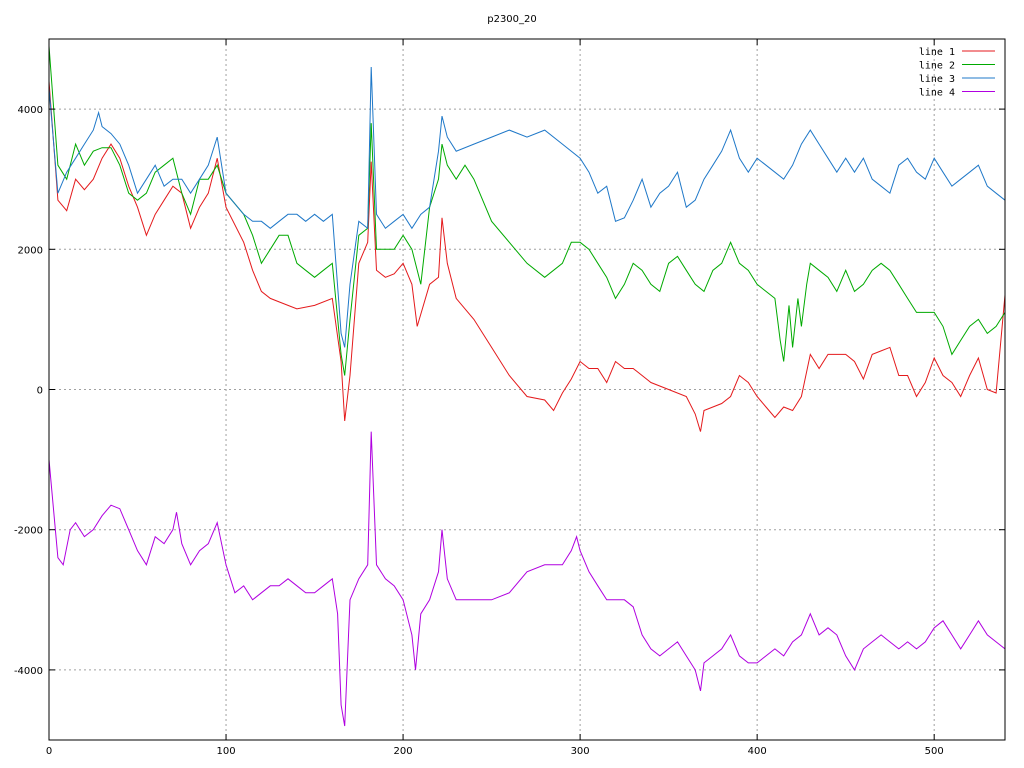  What do you see at coordinates (580, 751) in the screenshot?
I see `x-tick-label: 300` at bounding box center [580, 751].